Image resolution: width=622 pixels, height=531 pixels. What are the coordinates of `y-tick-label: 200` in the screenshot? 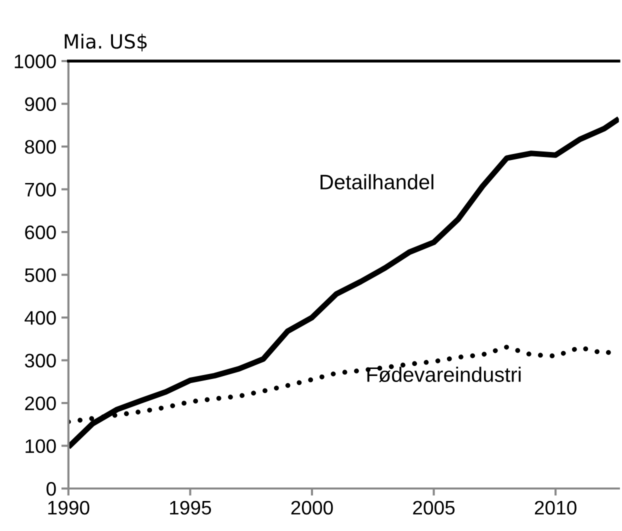 It's located at (40, 403).